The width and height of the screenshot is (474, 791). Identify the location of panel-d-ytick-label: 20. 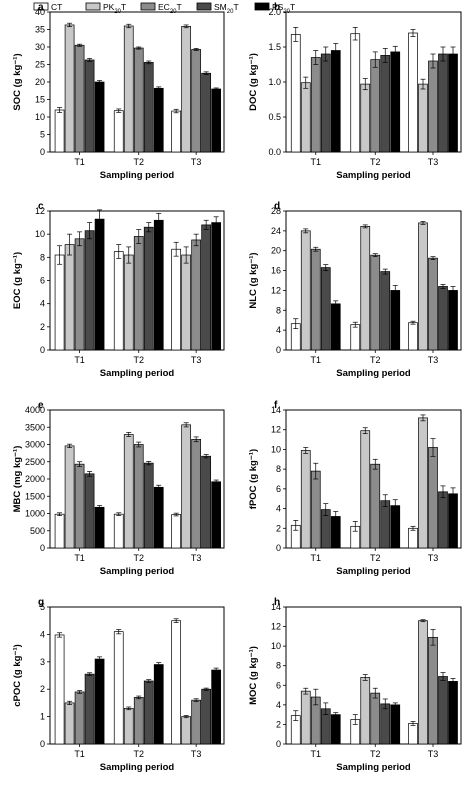
(276, 251).